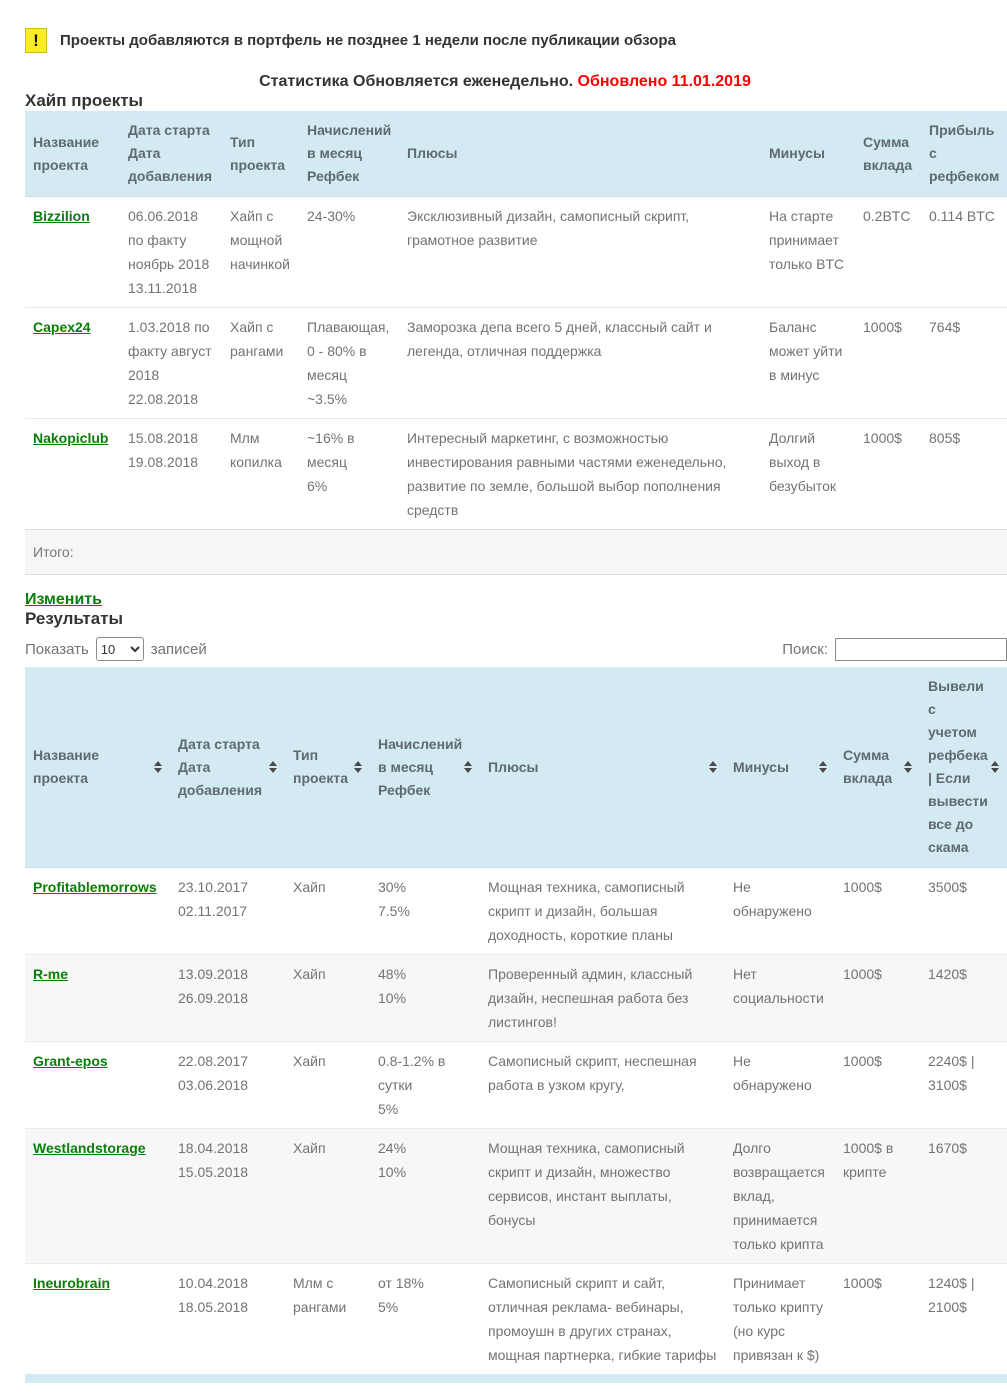 This screenshot has width=1007, height=1400. I want to click on col-start-date: Дата старта Дата добавления, so click(171, 154).